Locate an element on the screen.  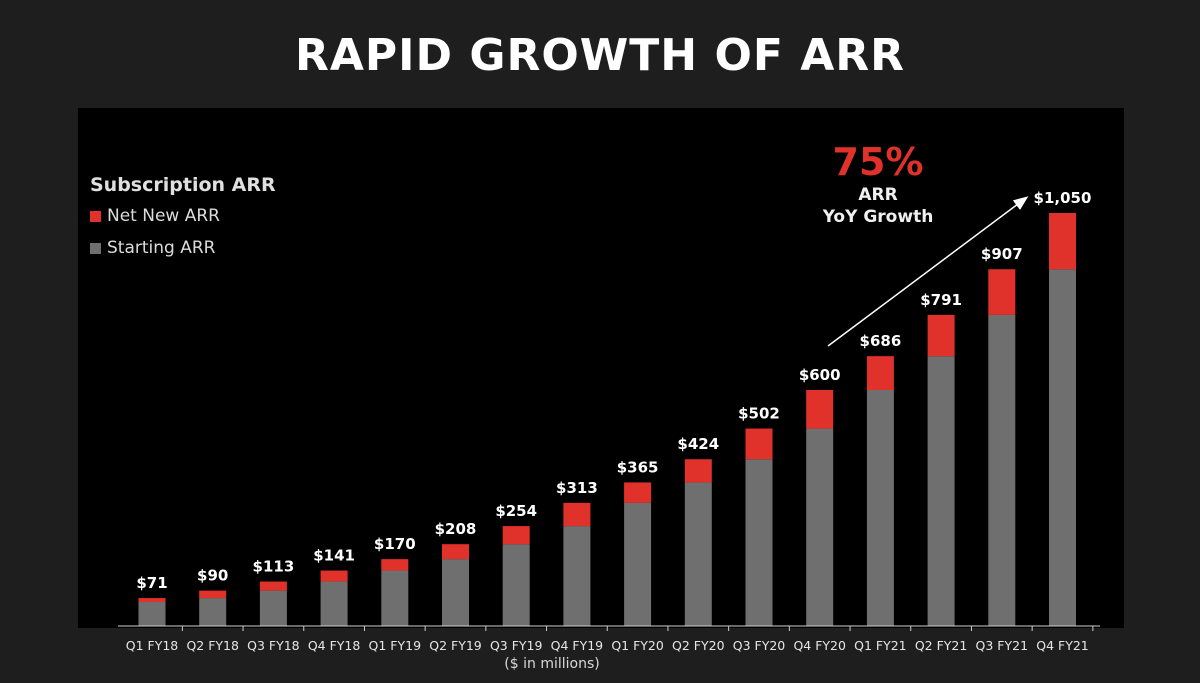
legend-item-net-new: Net New ARR is located at coordinates (183, 216).